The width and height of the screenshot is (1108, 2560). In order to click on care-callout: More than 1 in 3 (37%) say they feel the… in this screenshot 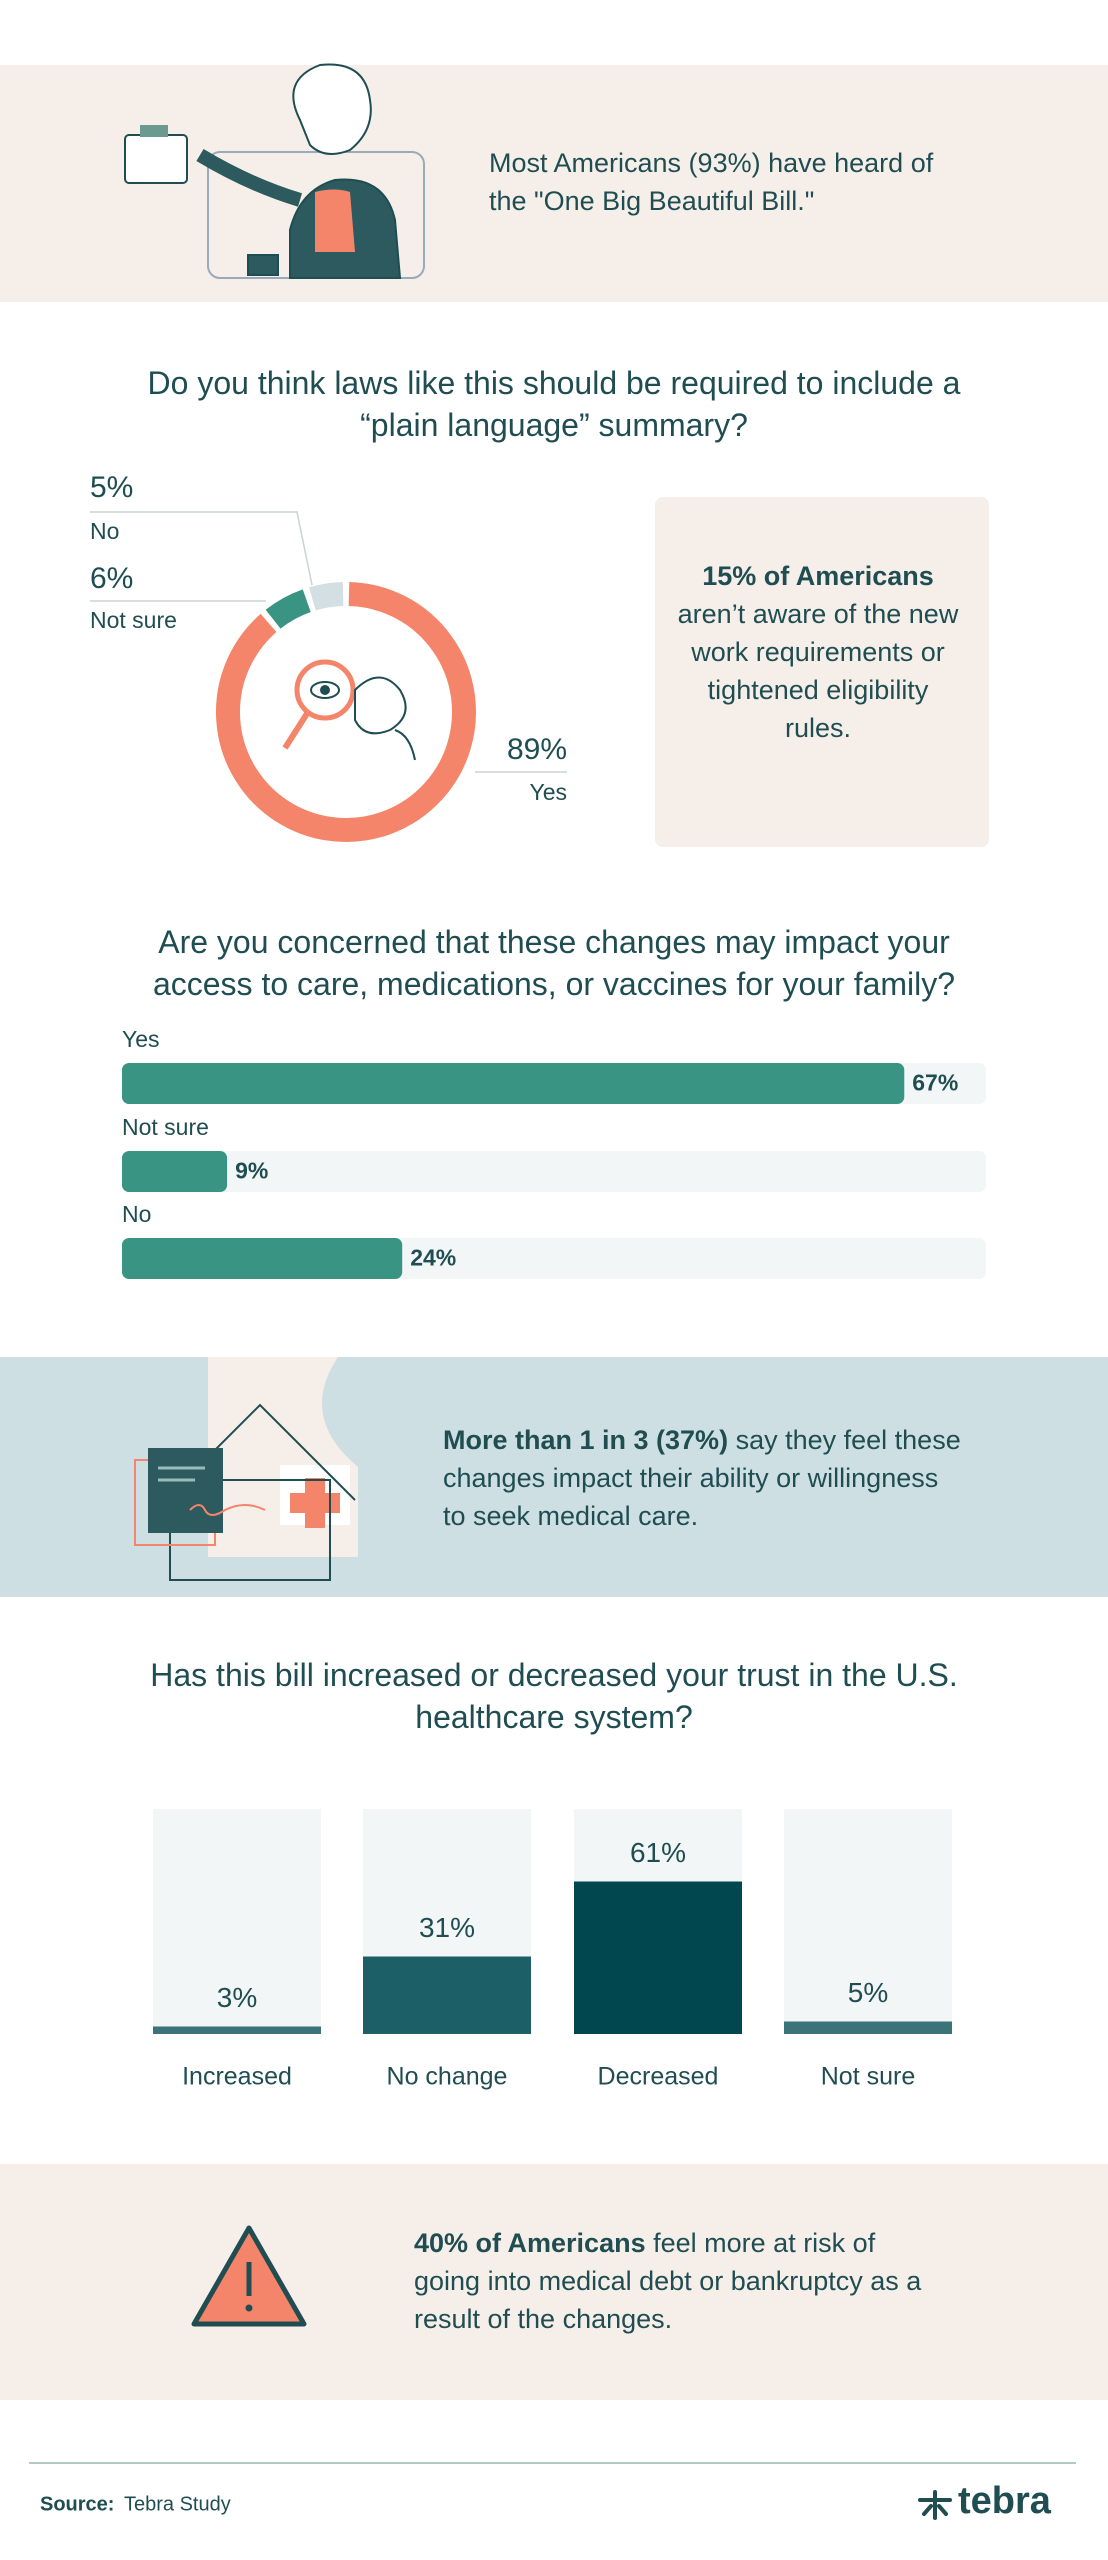, I will do `click(703, 1478)`.